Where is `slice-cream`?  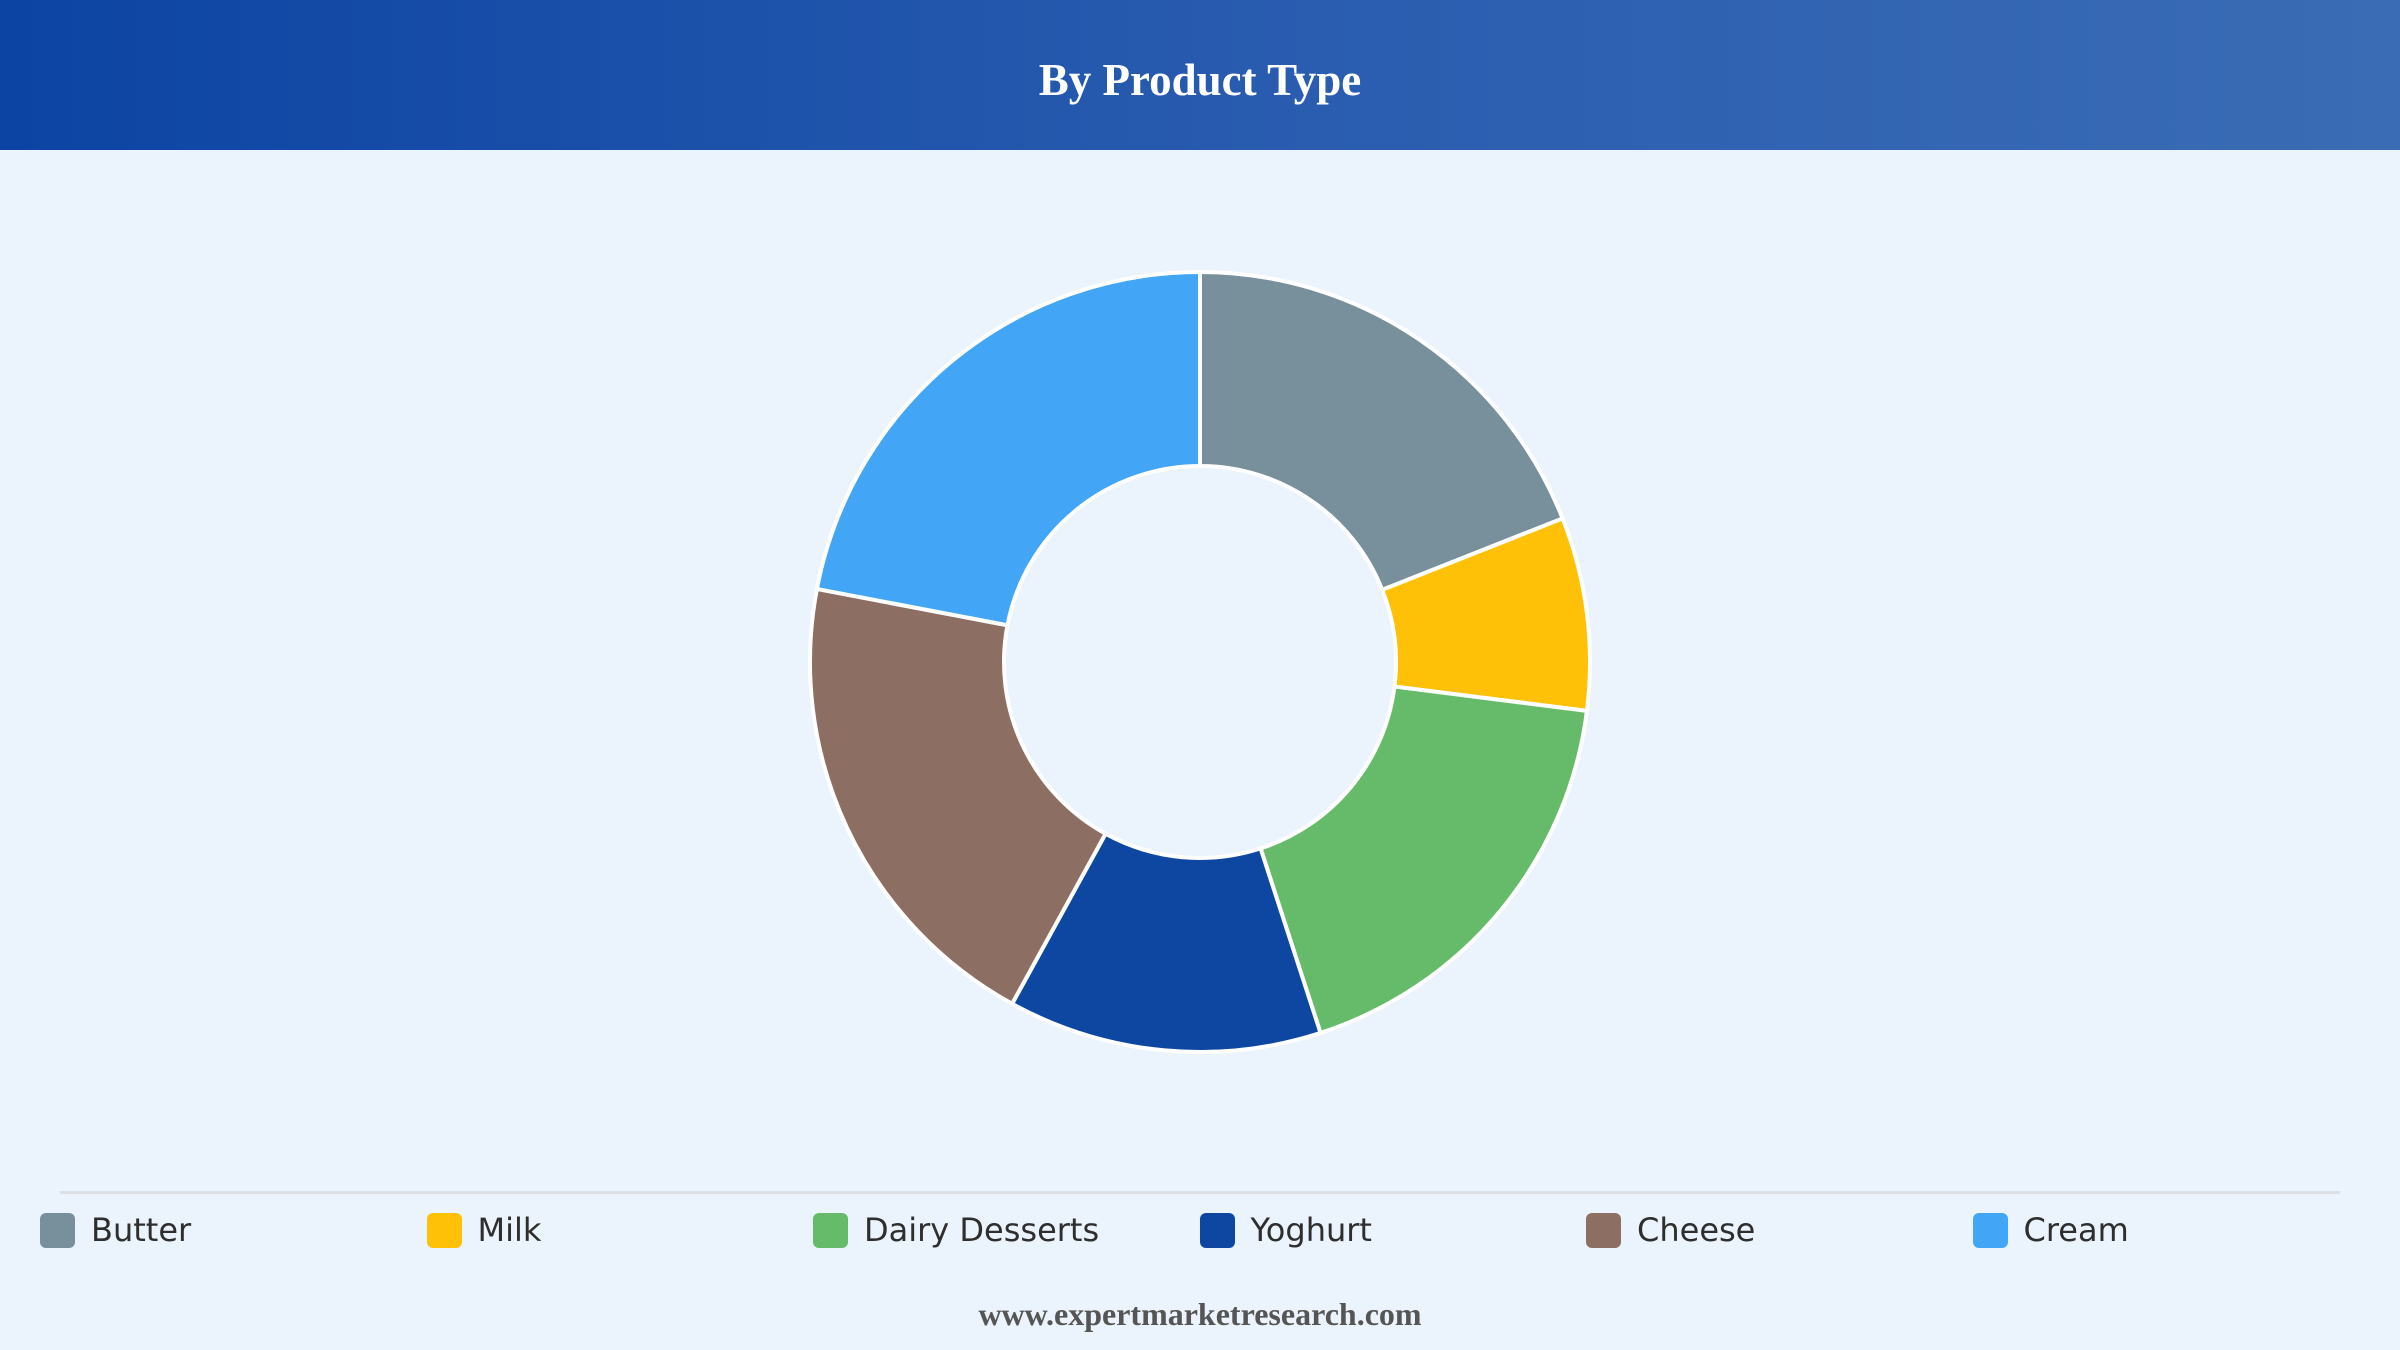
slice-cream is located at coordinates (1008, 449).